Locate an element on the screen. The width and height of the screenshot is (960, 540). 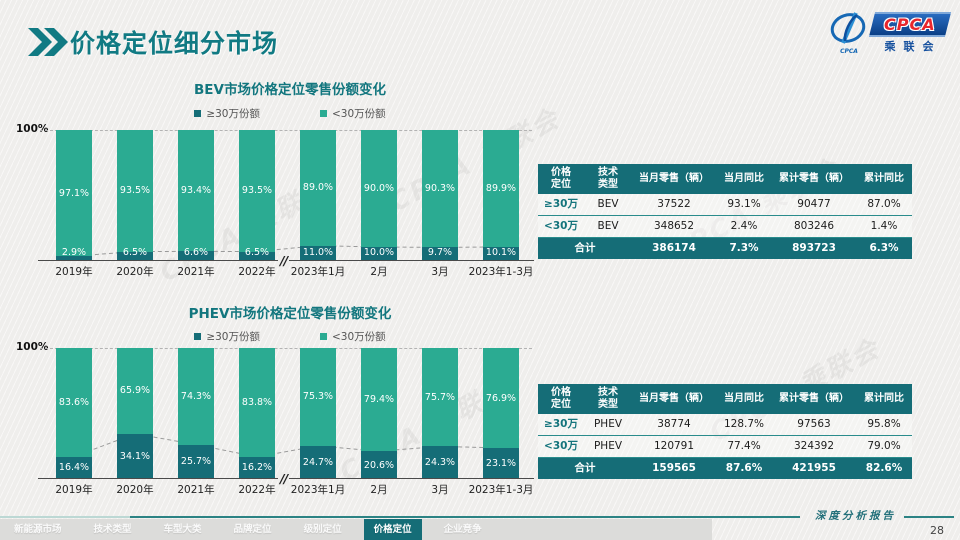
bar-value-label: 93.5% is located at coordinates (257, 191).